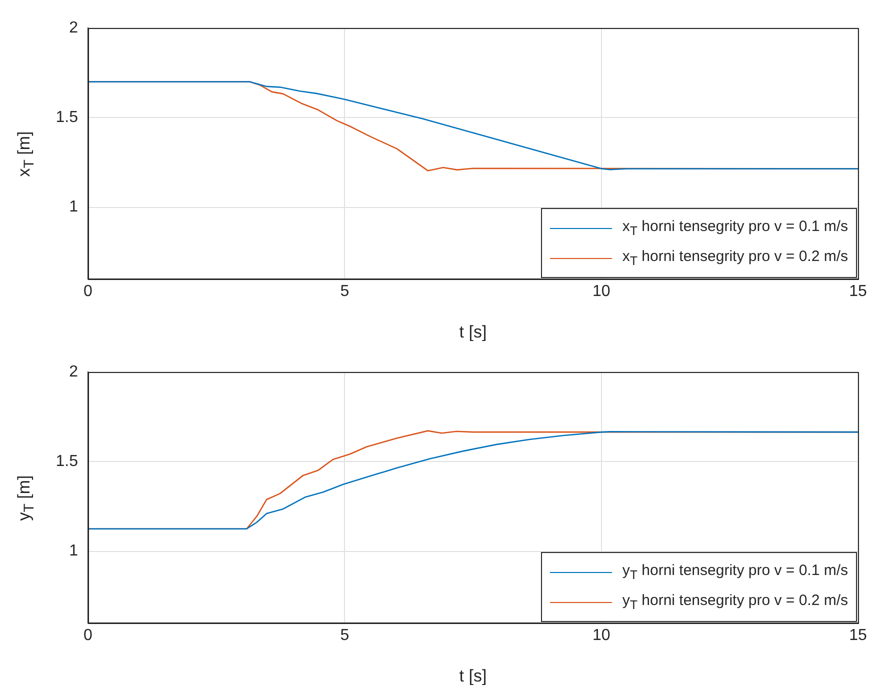  I want to click on legend-label: x$_{T}$ horni tensegrity pro v = 0.1 m/s, so click(735, 228).